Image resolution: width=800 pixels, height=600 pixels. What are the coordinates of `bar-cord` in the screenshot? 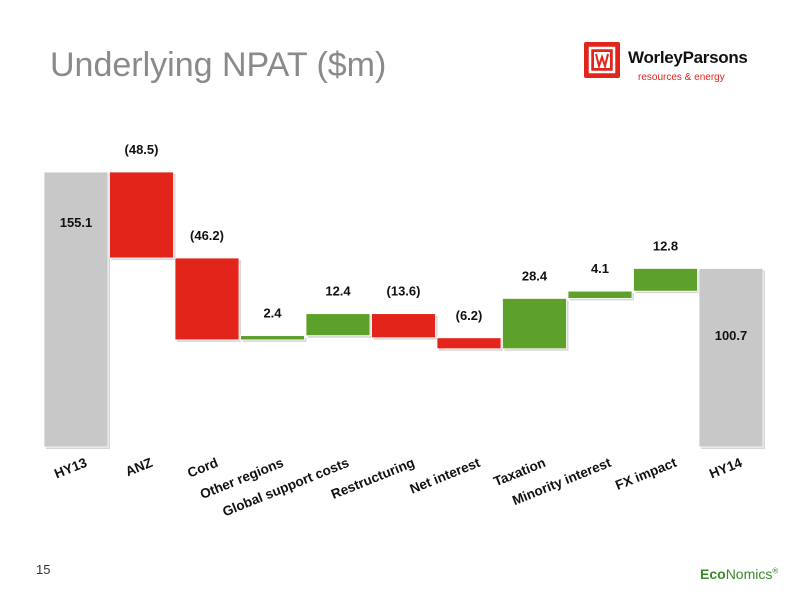 It's located at (207, 299).